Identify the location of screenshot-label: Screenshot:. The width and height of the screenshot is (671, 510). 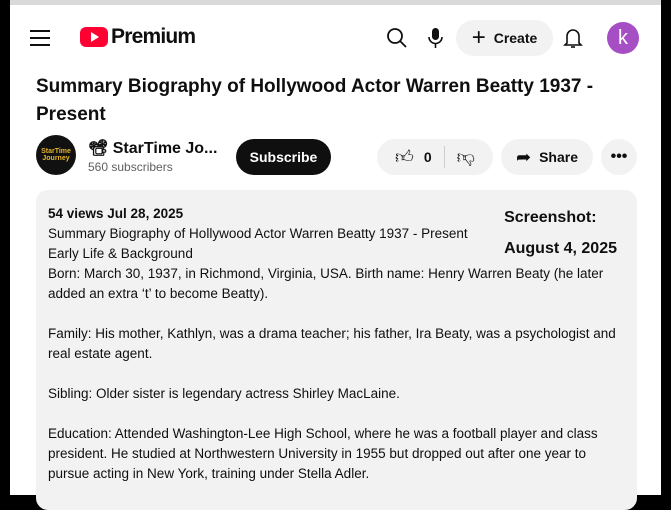
(550, 217).